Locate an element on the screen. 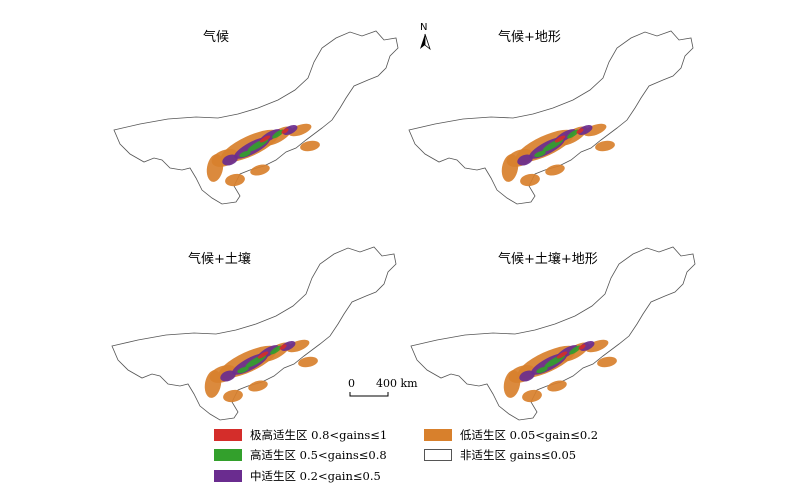  legend-label: 非适生区 gains≤0.05 is located at coordinates (518, 455).